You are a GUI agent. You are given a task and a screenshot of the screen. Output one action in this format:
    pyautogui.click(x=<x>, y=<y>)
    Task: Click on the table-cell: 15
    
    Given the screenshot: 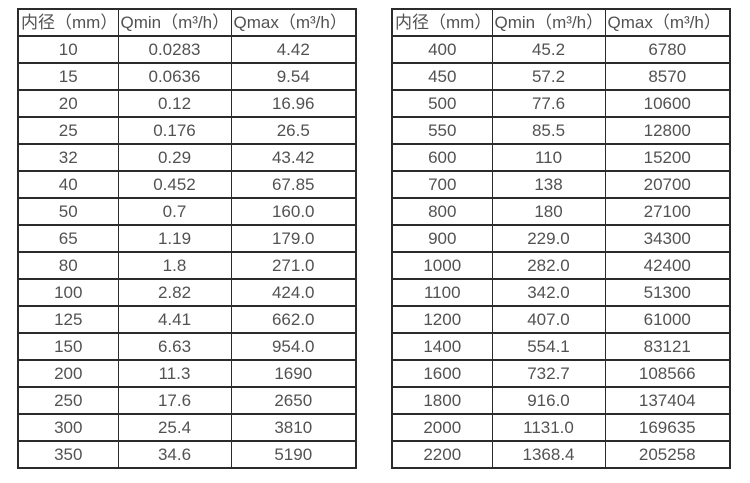 What is the action you would take?
    pyautogui.click(x=68, y=76)
    